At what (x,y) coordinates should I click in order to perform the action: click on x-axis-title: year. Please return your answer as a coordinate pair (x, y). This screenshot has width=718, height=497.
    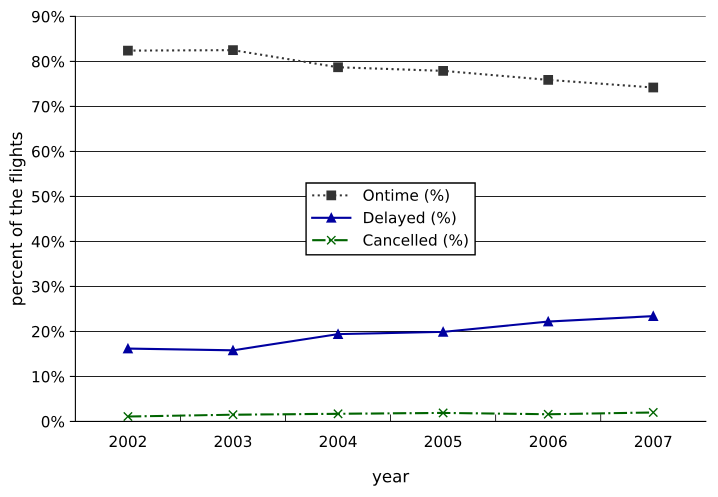
    Looking at the image, I should click on (391, 479).